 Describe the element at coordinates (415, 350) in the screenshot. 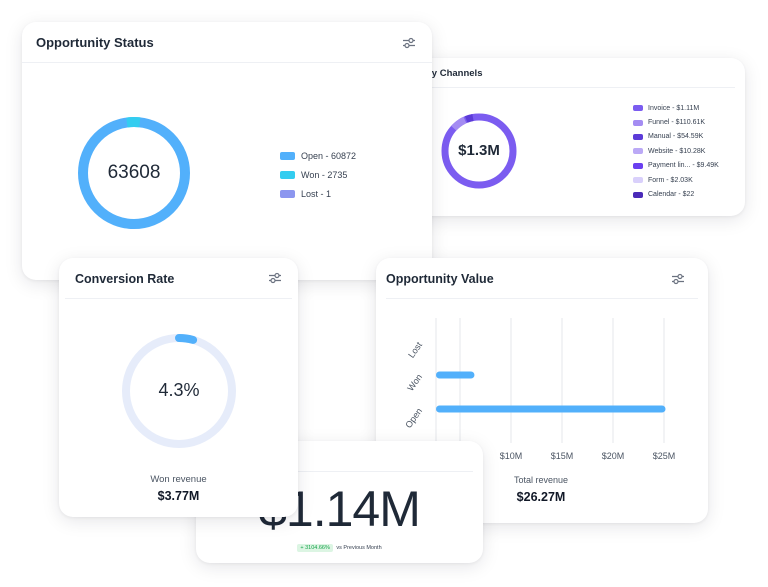

I see `category-label: Lost` at that location.